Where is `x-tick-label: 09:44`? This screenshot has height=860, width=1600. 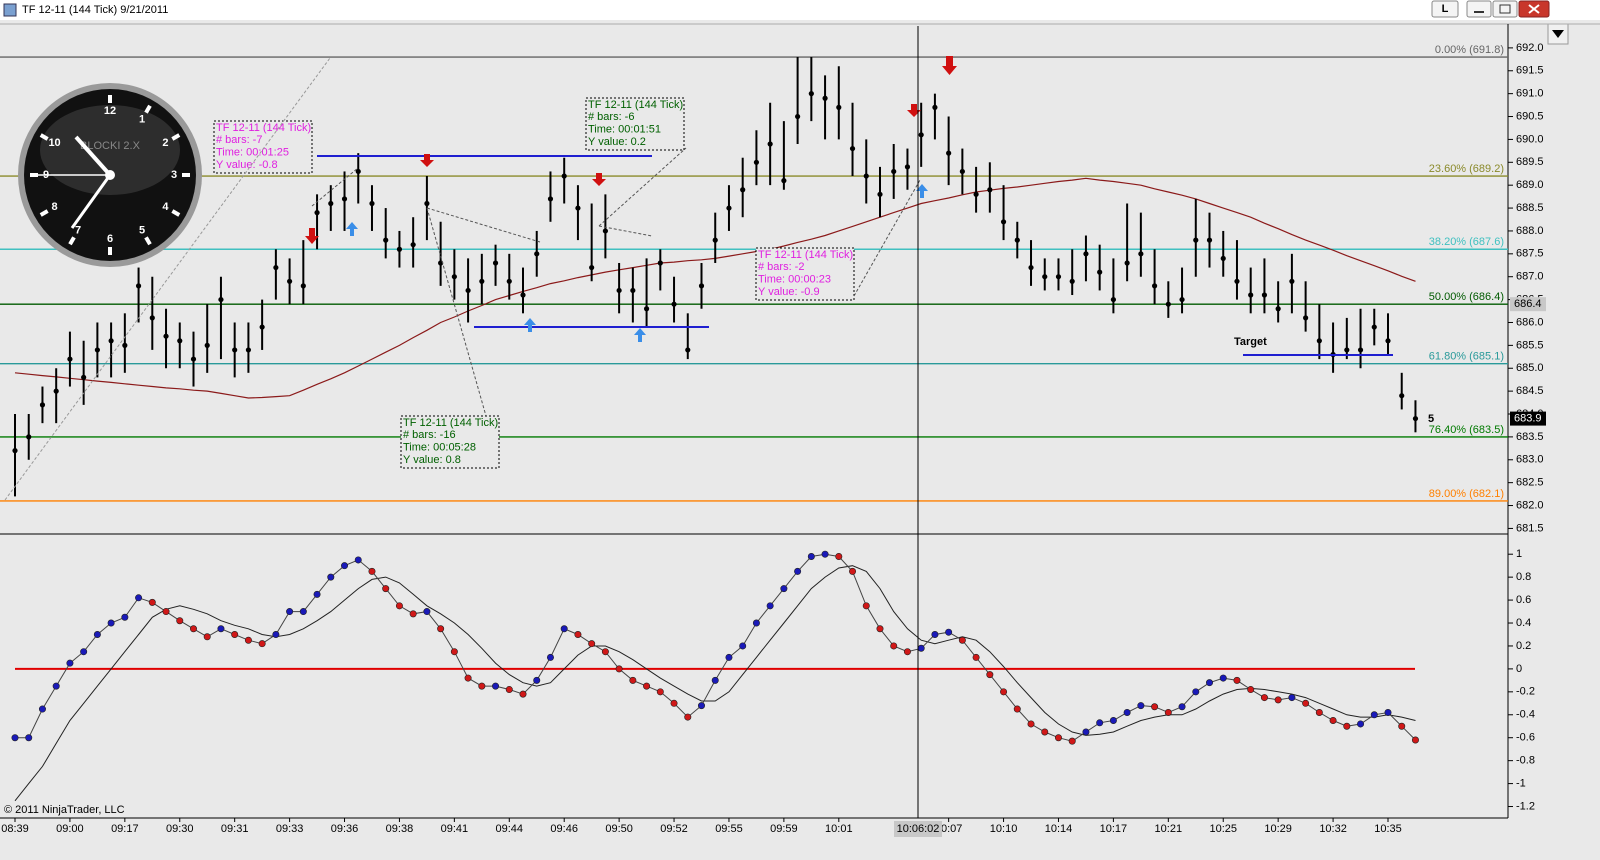 x-tick-label: 09:44 is located at coordinates (510, 829).